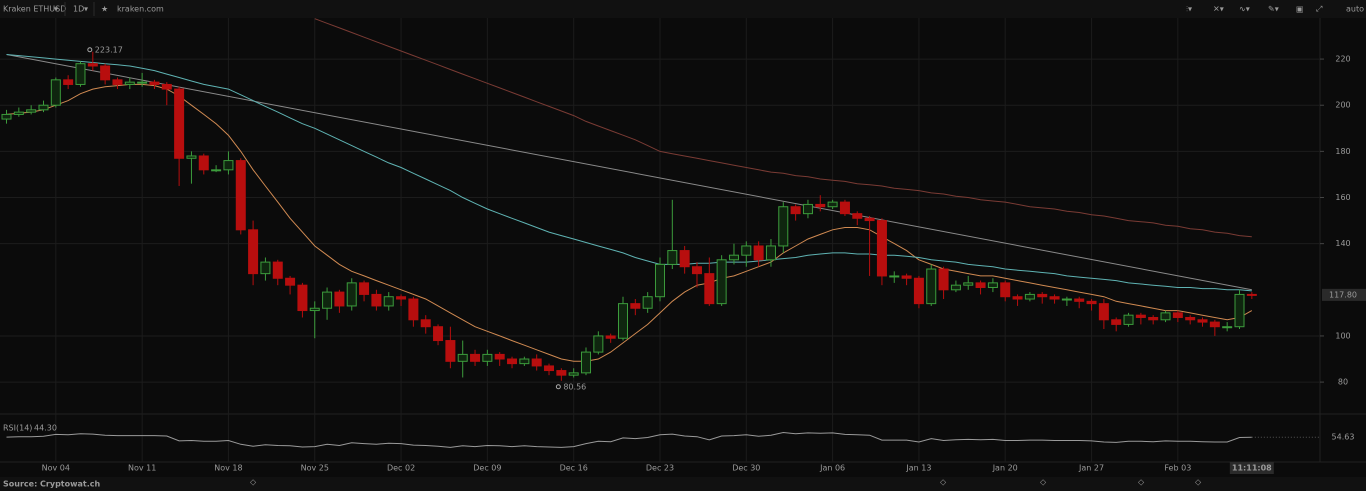 The height and width of the screenshot is (491, 1366). I want to click on star-icon: ★, so click(104, 9).